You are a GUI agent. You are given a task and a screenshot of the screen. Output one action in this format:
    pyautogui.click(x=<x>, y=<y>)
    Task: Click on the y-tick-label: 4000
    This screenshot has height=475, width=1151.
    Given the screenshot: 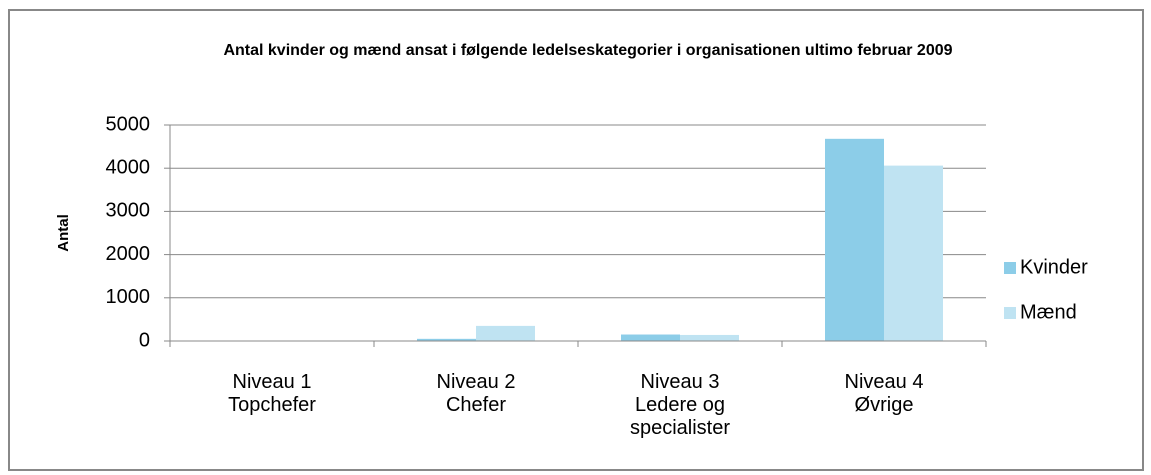 What is the action you would take?
    pyautogui.click(x=128, y=167)
    